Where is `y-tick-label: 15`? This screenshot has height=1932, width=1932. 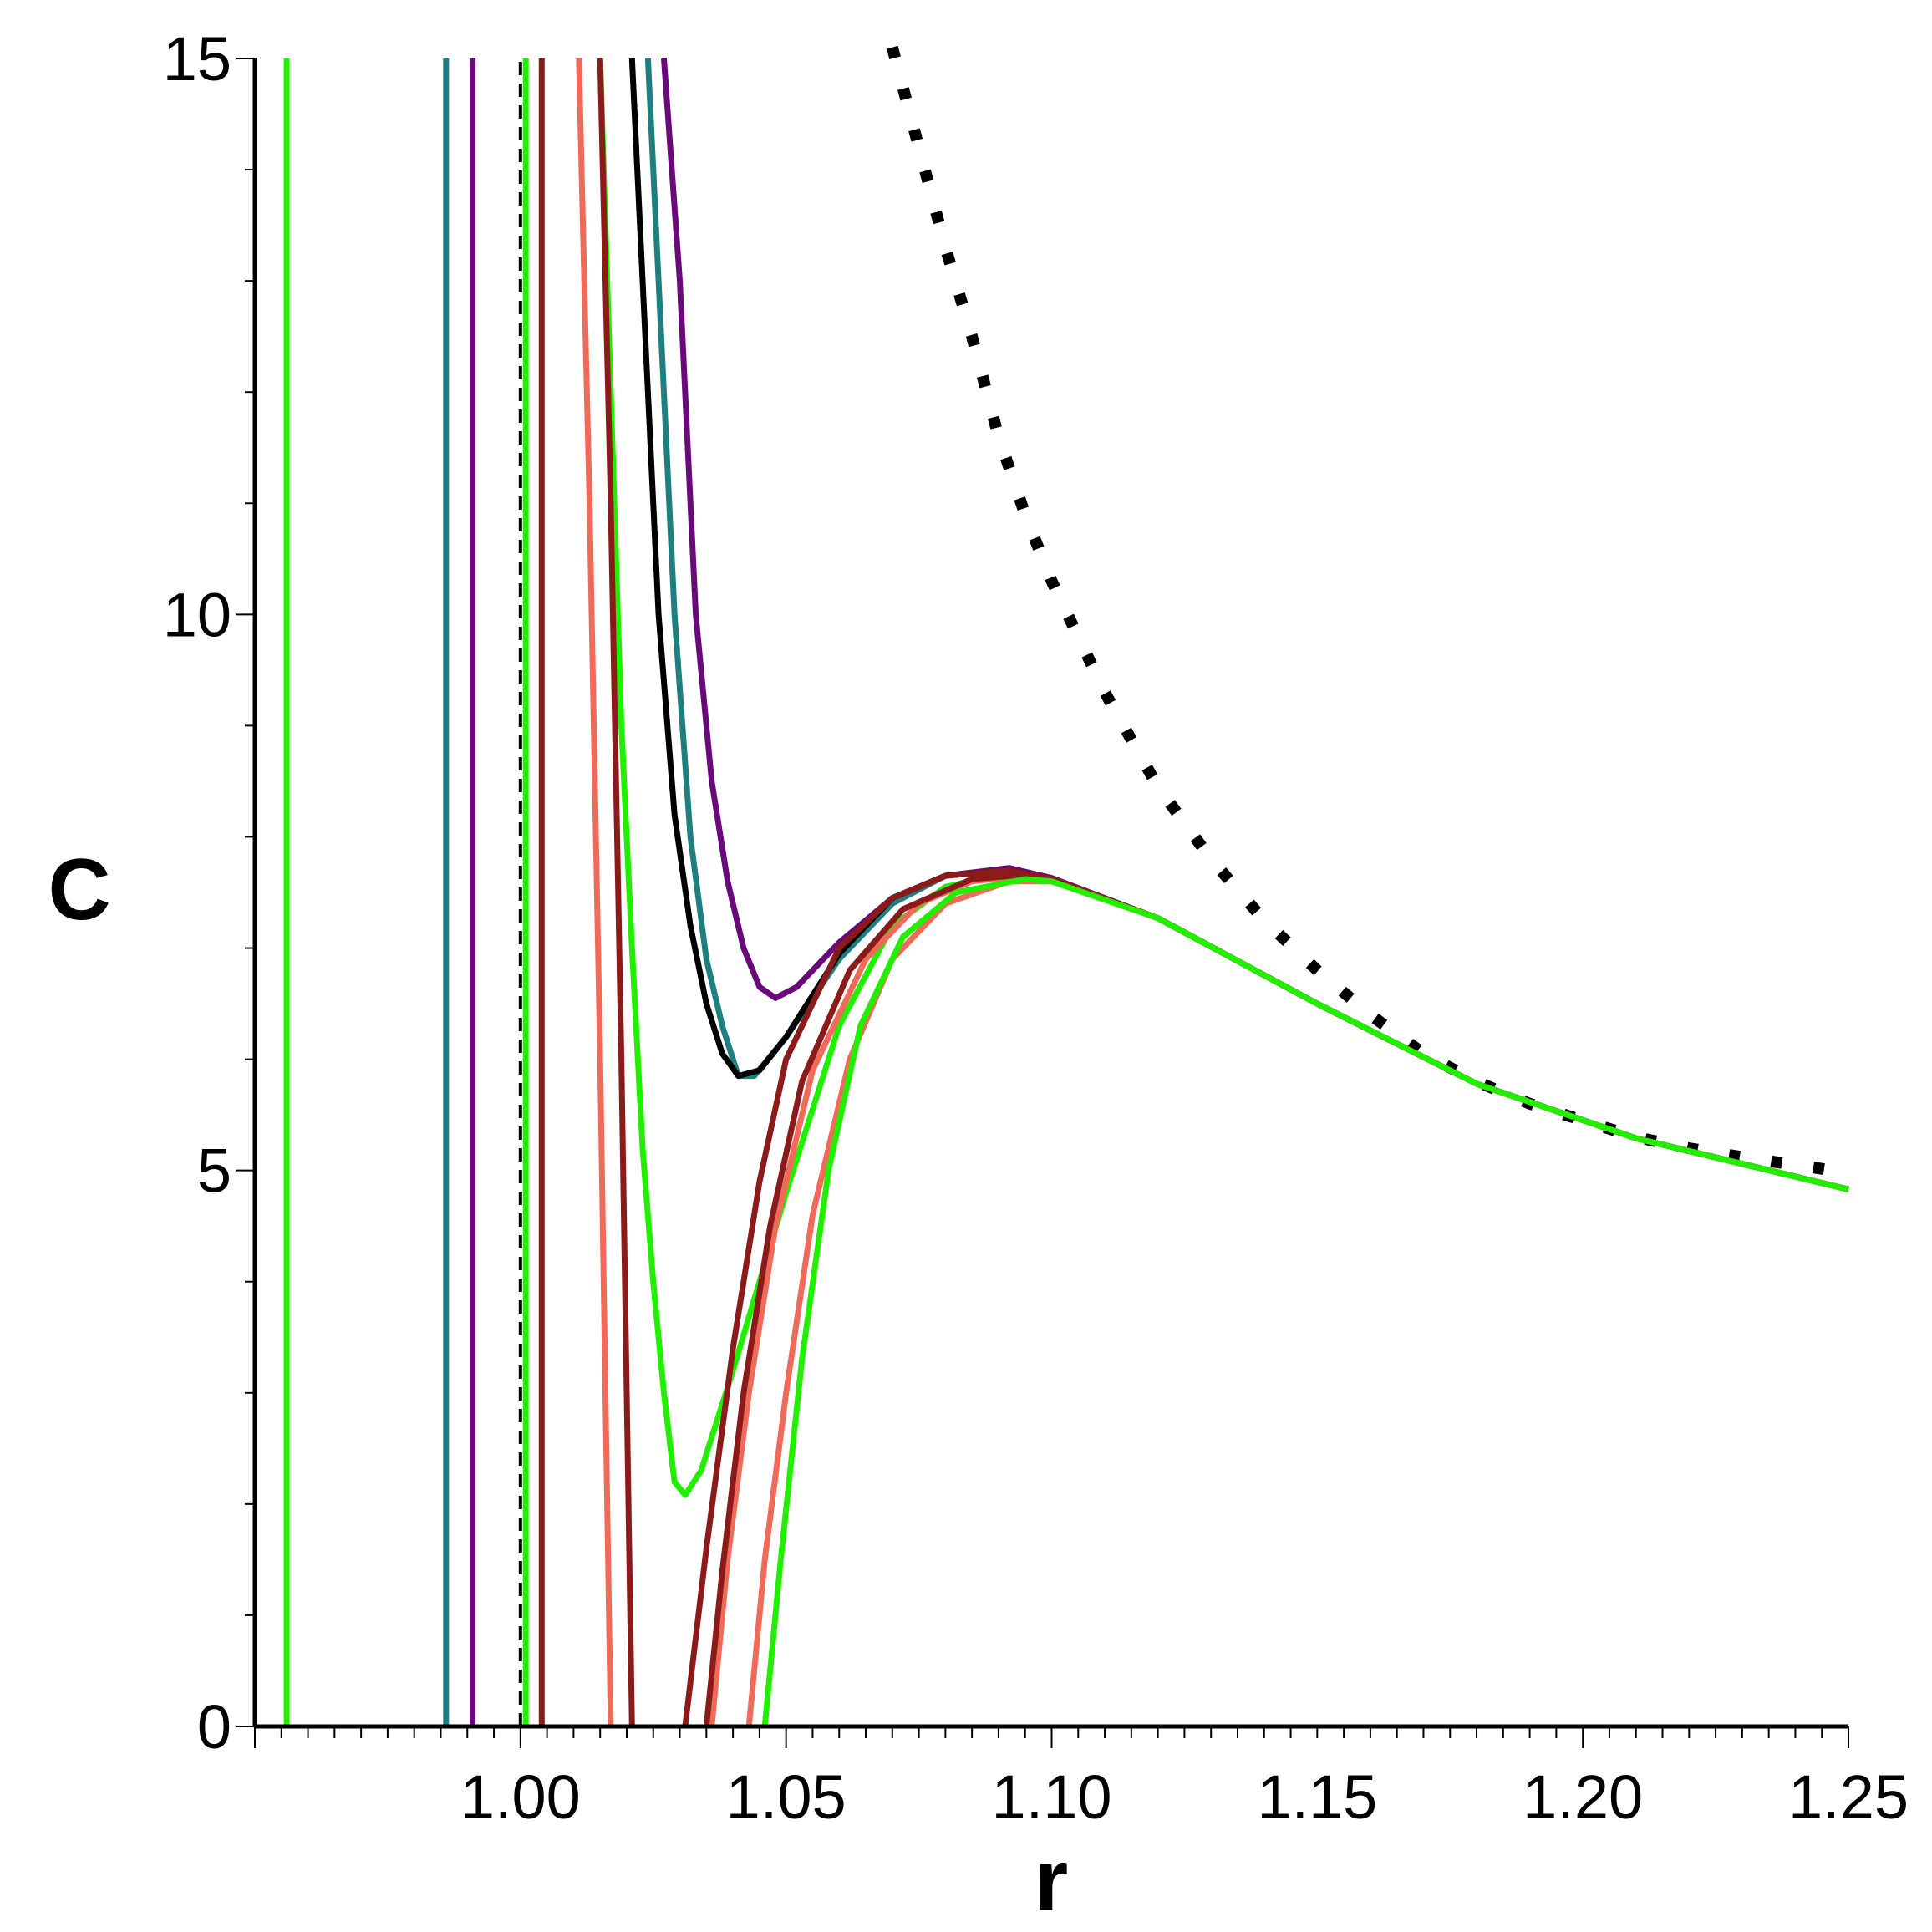
y-tick-label: 15 is located at coordinates (197, 59).